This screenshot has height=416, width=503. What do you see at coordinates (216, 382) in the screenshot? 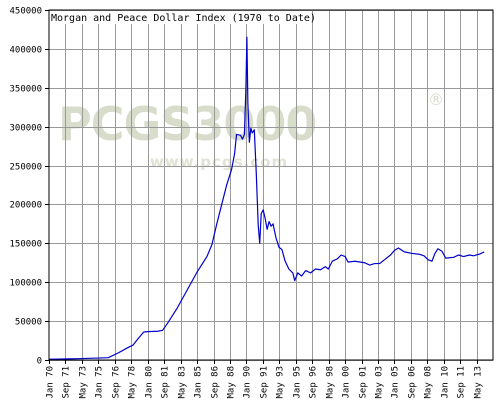
I see `x-tick-label: Sep 86` at bounding box center [216, 382].